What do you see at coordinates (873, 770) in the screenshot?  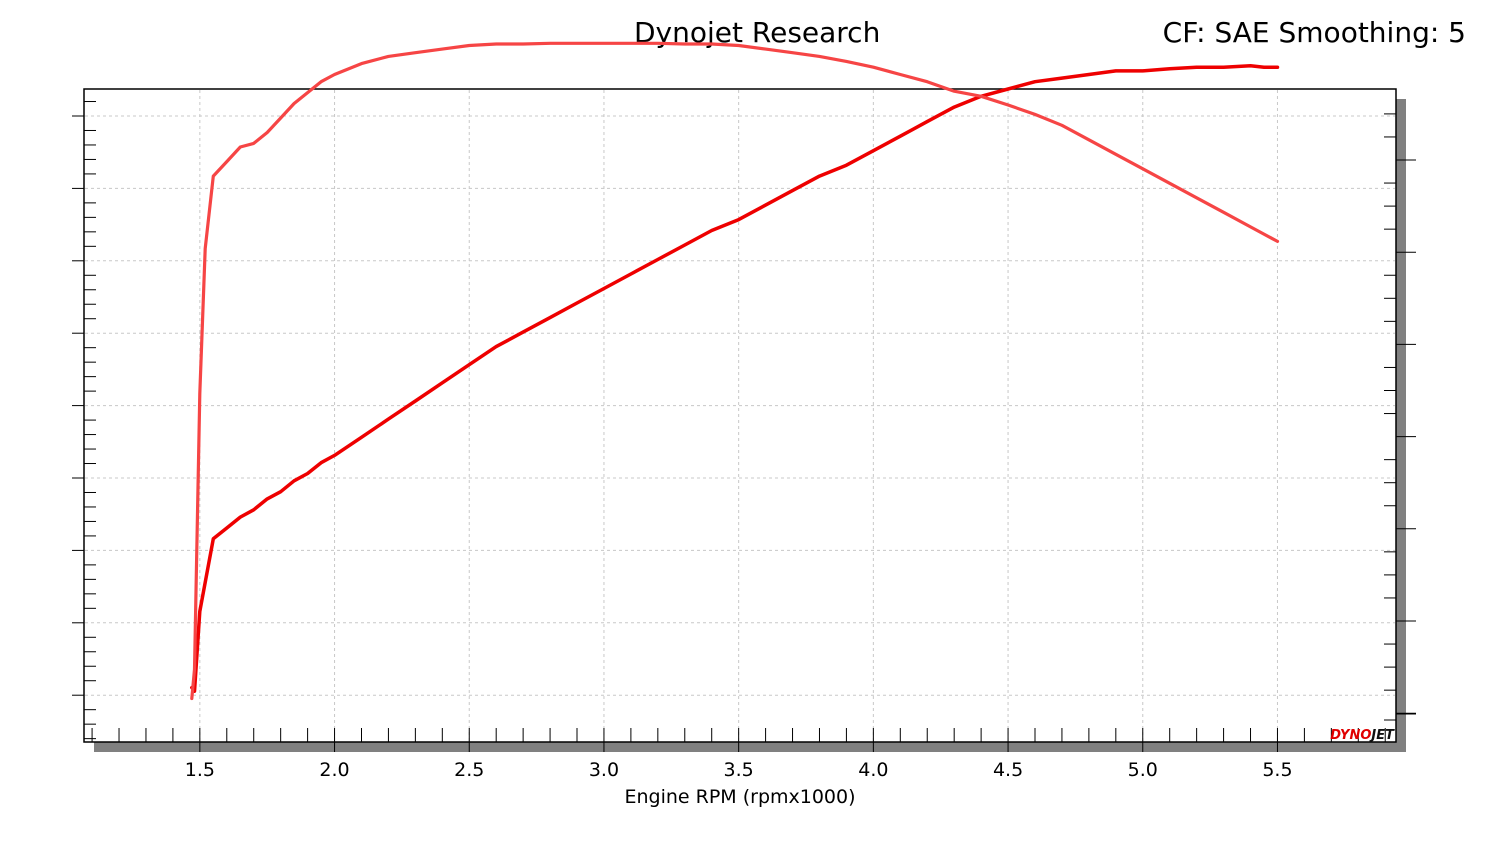 I see `x-tick-label: 4.0` at bounding box center [873, 770].